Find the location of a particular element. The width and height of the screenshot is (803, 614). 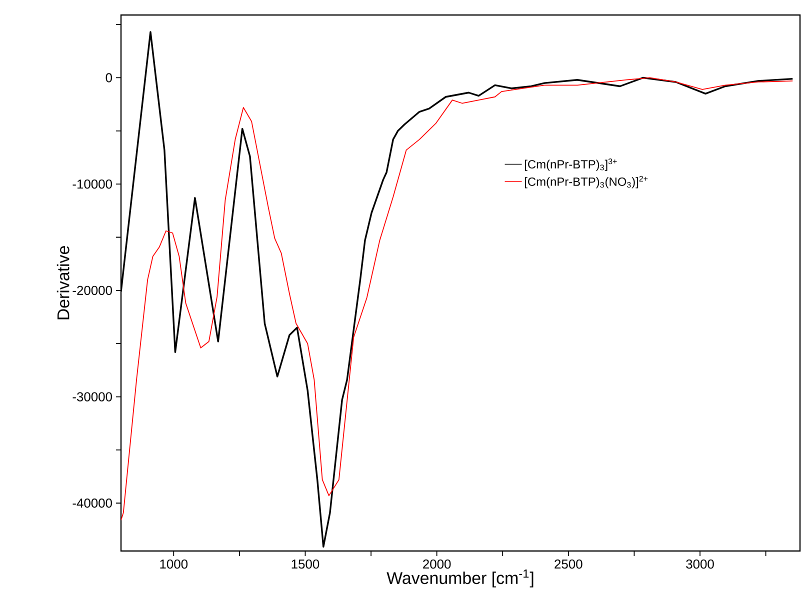

y-tick-label: -30000 is located at coordinates (92, 397).